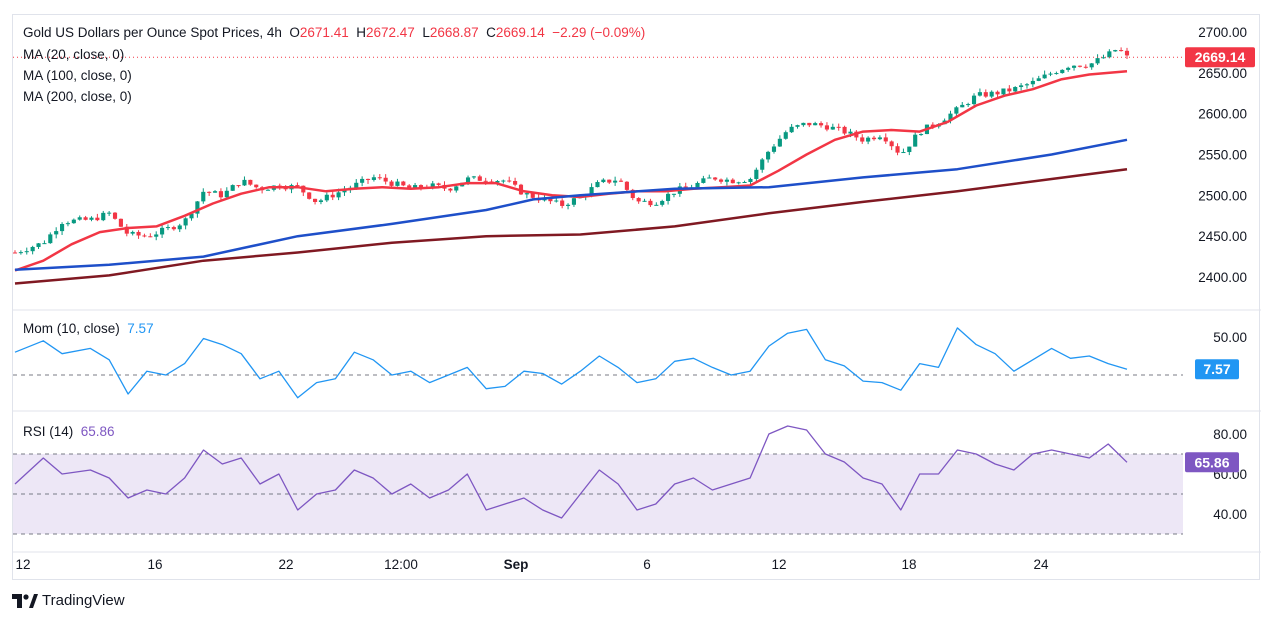 This screenshot has width=1274, height=624. Describe the element at coordinates (426, 32) in the screenshot. I see `ohlc-low-label: L` at that location.